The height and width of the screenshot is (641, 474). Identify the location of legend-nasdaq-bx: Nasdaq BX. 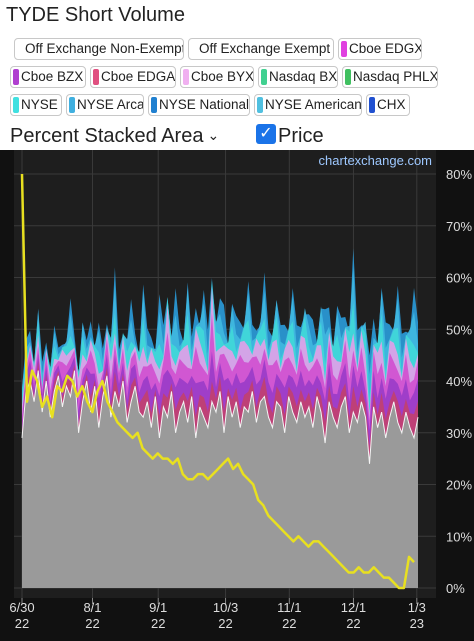
(298, 77).